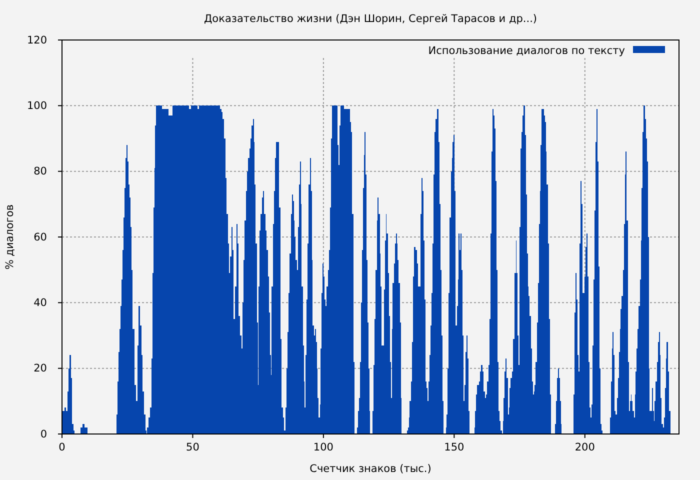 The width and height of the screenshot is (700, 480). Describe the element at coordinates (40, 368) in the screenshot. I see `y-tick-label: 20` at that location.